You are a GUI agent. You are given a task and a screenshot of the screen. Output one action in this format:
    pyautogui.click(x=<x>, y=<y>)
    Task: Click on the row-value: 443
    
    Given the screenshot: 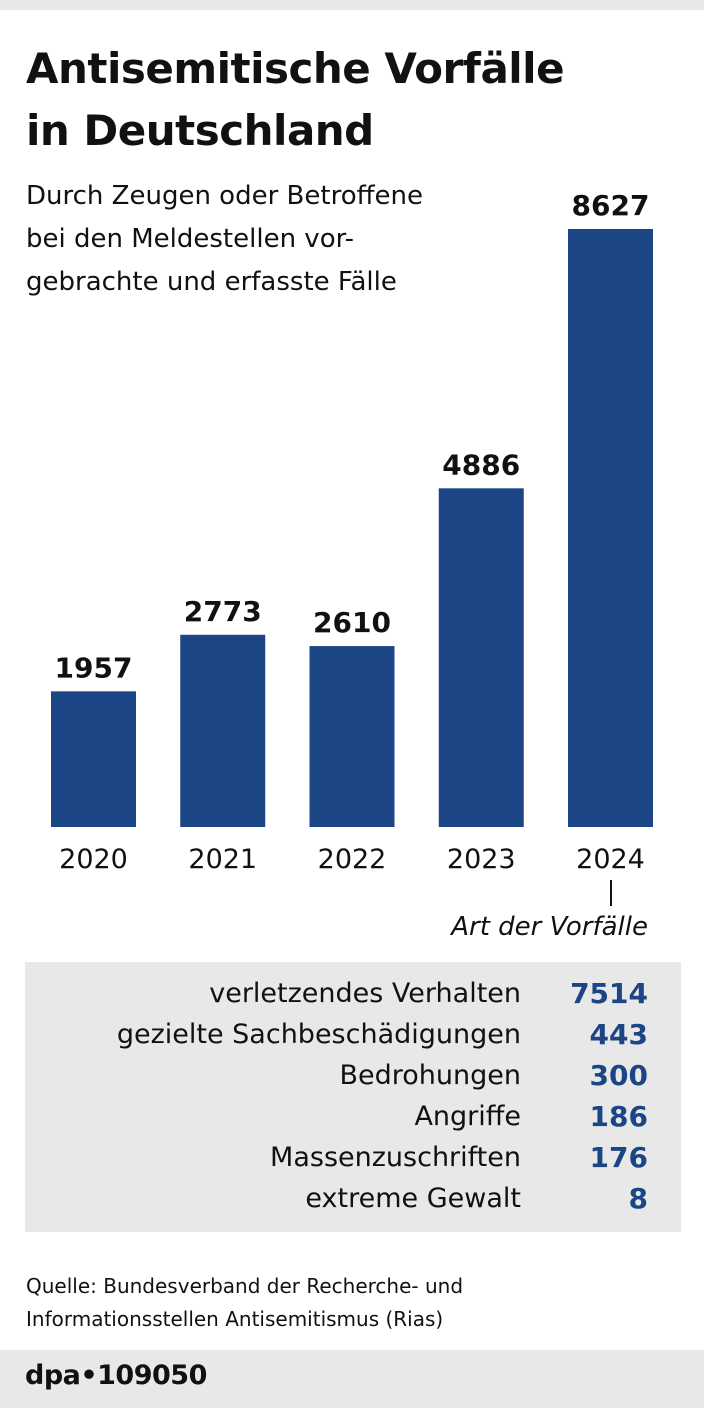 What is the action you would take?
    pyautogui.click(x=618, y=1034)
    